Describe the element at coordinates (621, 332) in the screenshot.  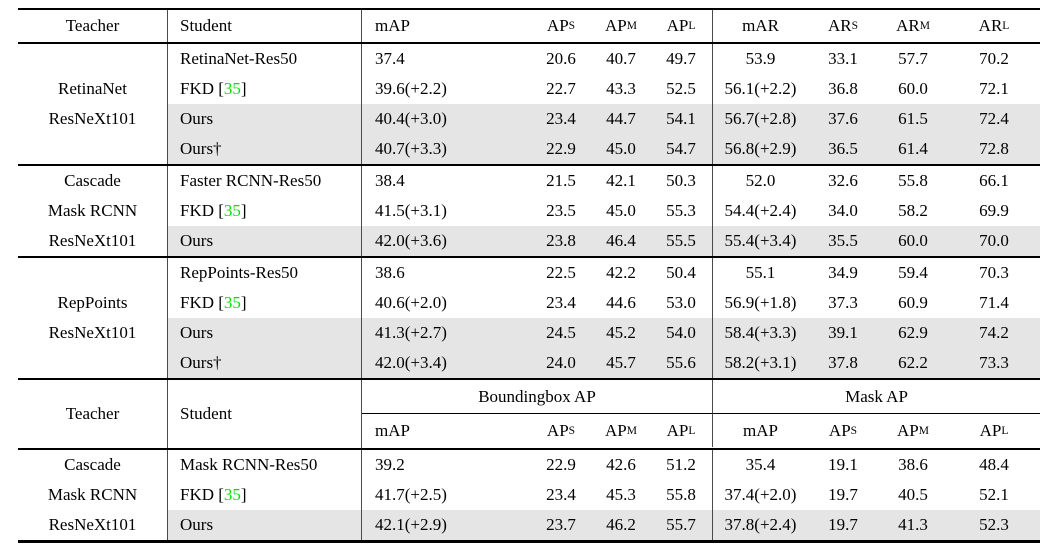
I see `metric-value: 45.2` at that location.